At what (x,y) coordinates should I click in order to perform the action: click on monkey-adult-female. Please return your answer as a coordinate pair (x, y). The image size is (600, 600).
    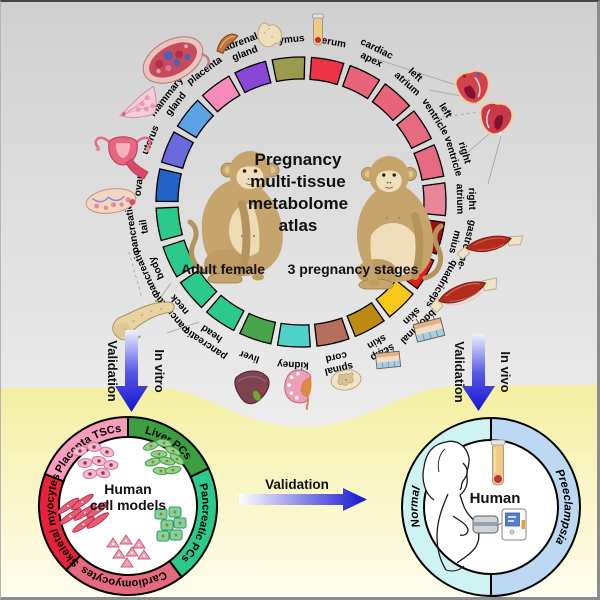
    Looking at the image, I should click on (235, 217).